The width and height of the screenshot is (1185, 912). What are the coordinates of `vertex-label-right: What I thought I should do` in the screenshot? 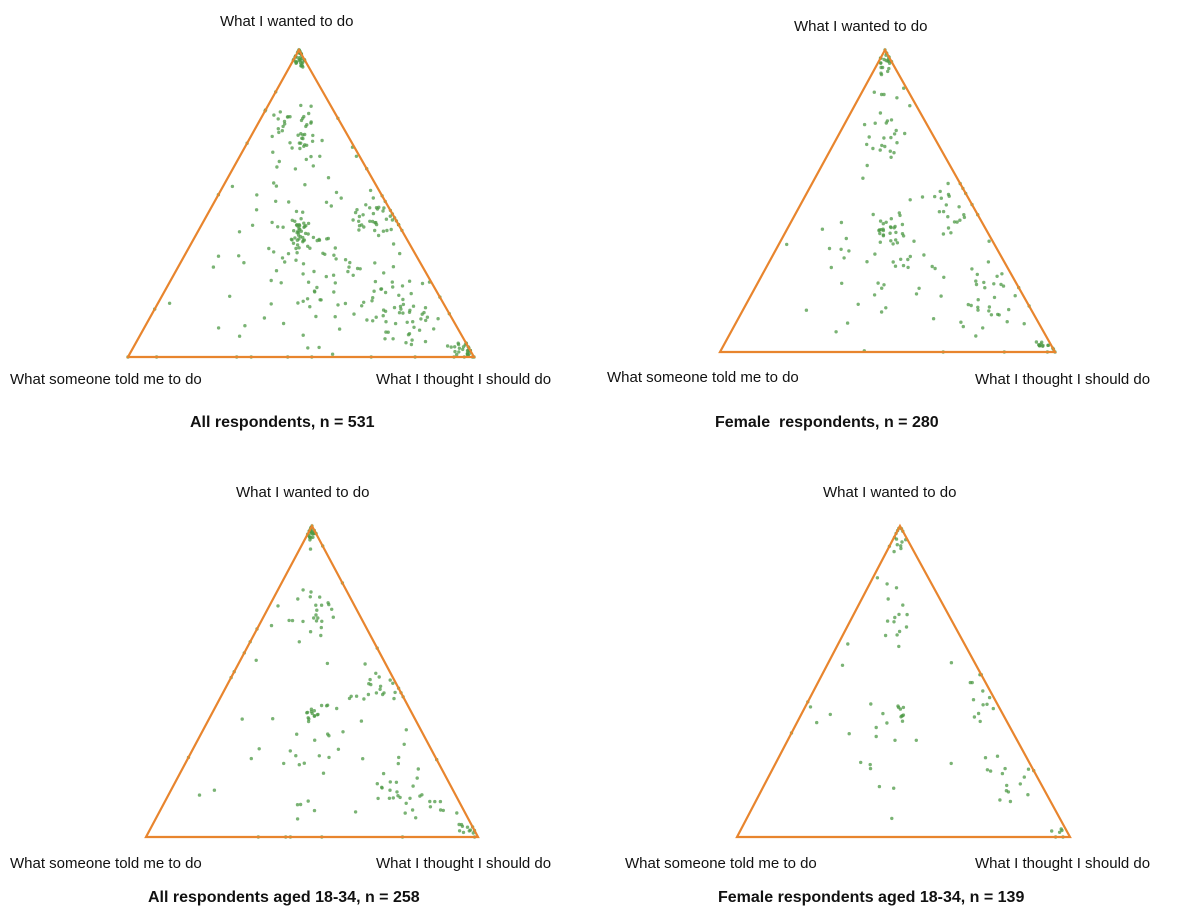 It's located at (1063, 863).